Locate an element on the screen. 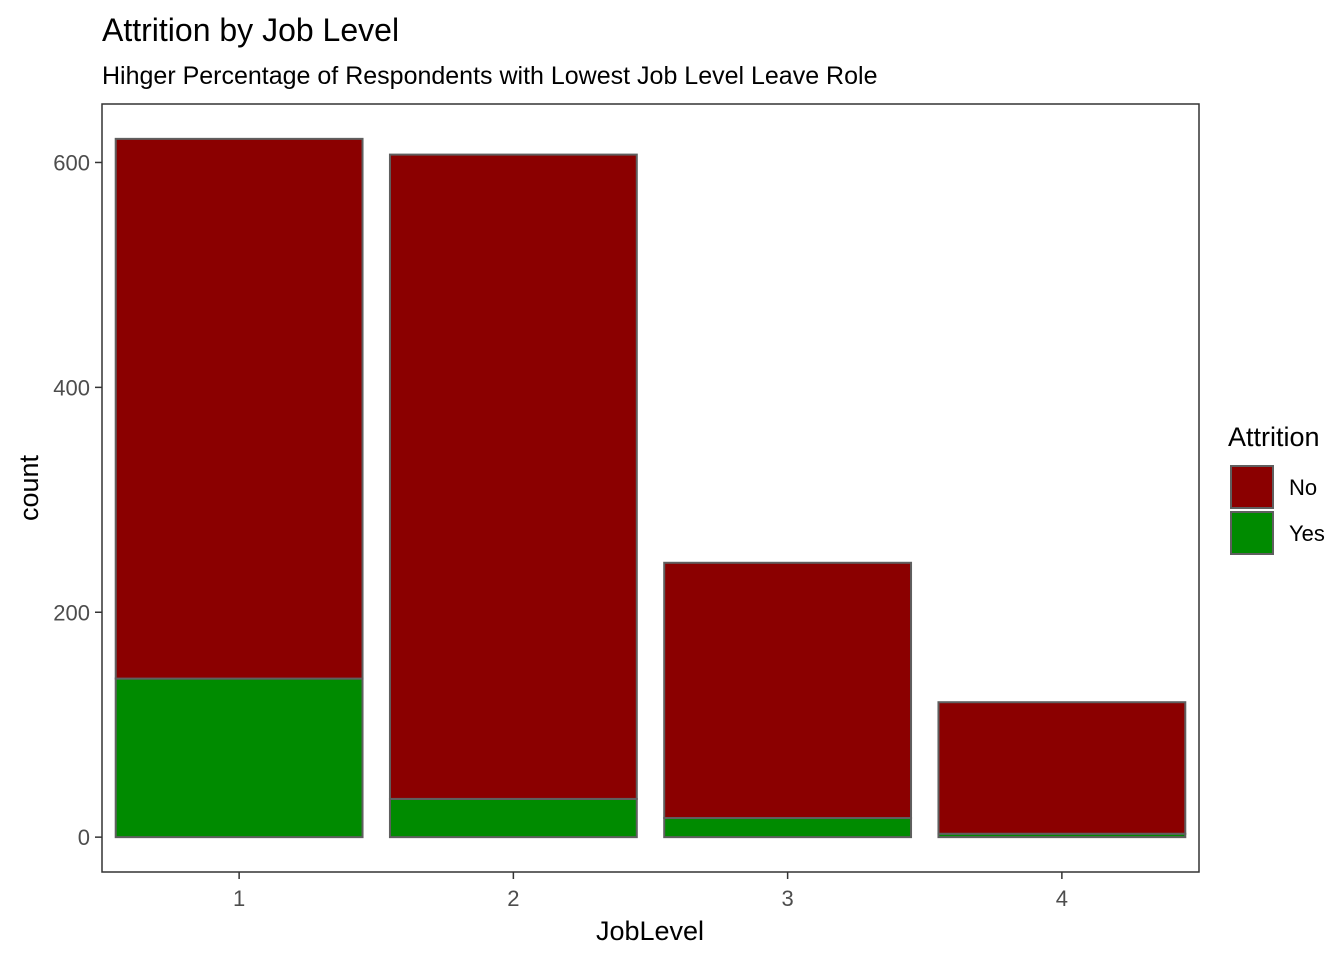 The width and height of the screenshot is (1344, 965). y-tick-label: 200 is located at coordinates (71, 612).